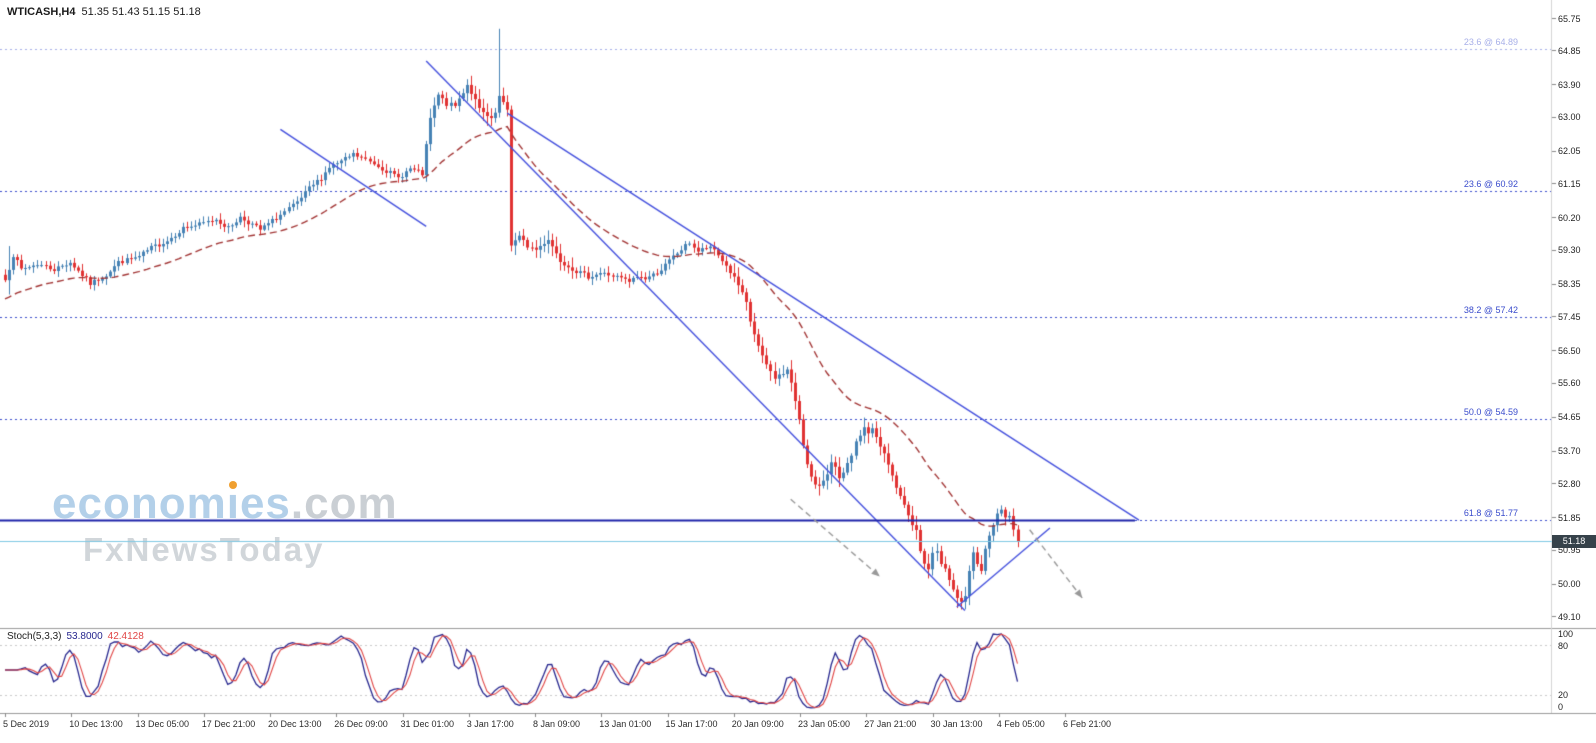 The width and height of the screenshot is (1596, 743). What do you see at coordinates (890, 724) in the screenshot?
I see `time-tick-label: 27 Jan 21:00` at bounding box center [890, 724].